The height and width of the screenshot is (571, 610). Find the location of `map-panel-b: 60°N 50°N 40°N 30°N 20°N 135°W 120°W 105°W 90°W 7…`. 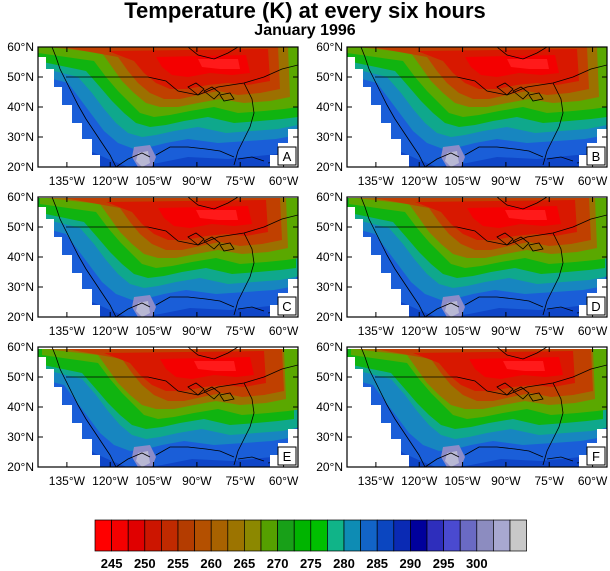

map-panel-b: 60°N 50°N 40°N 30°N 20°N 135°W 120°W 105°W 90°W 7… is located at coordinates (459, 116).